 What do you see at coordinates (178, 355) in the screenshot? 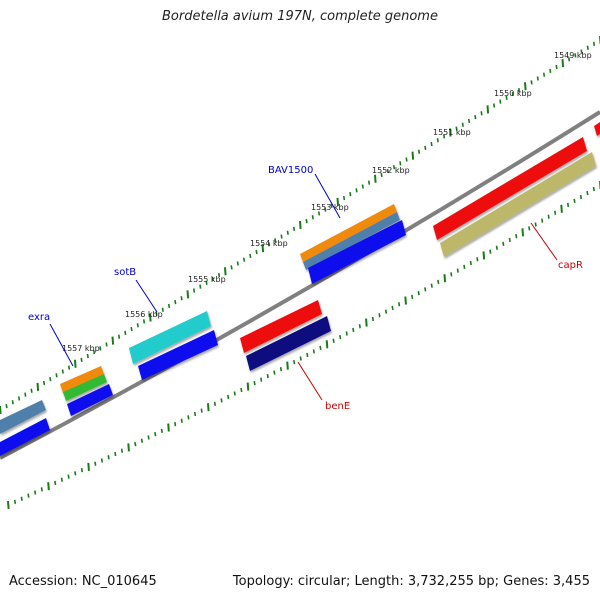
I see `cds-blue-sotb` at bounding box center [178, 355].